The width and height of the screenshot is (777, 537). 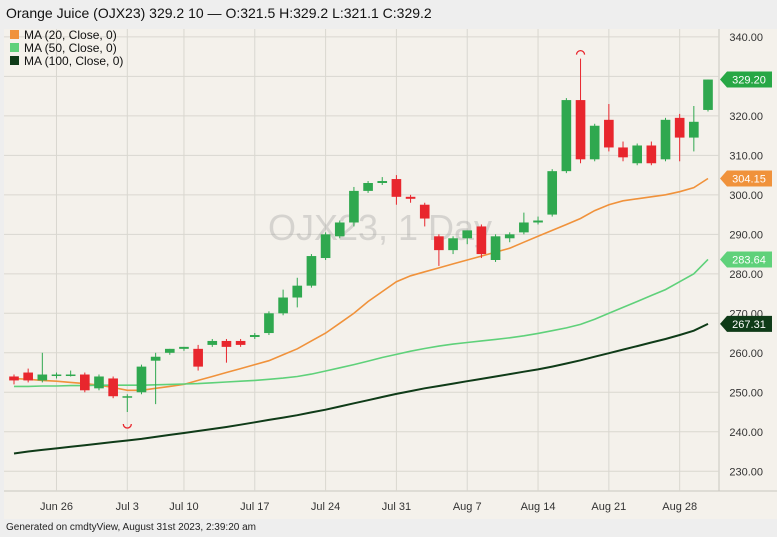 I want to click on legend-item: MA (20, Close, 0), so click(x=63, y=35).